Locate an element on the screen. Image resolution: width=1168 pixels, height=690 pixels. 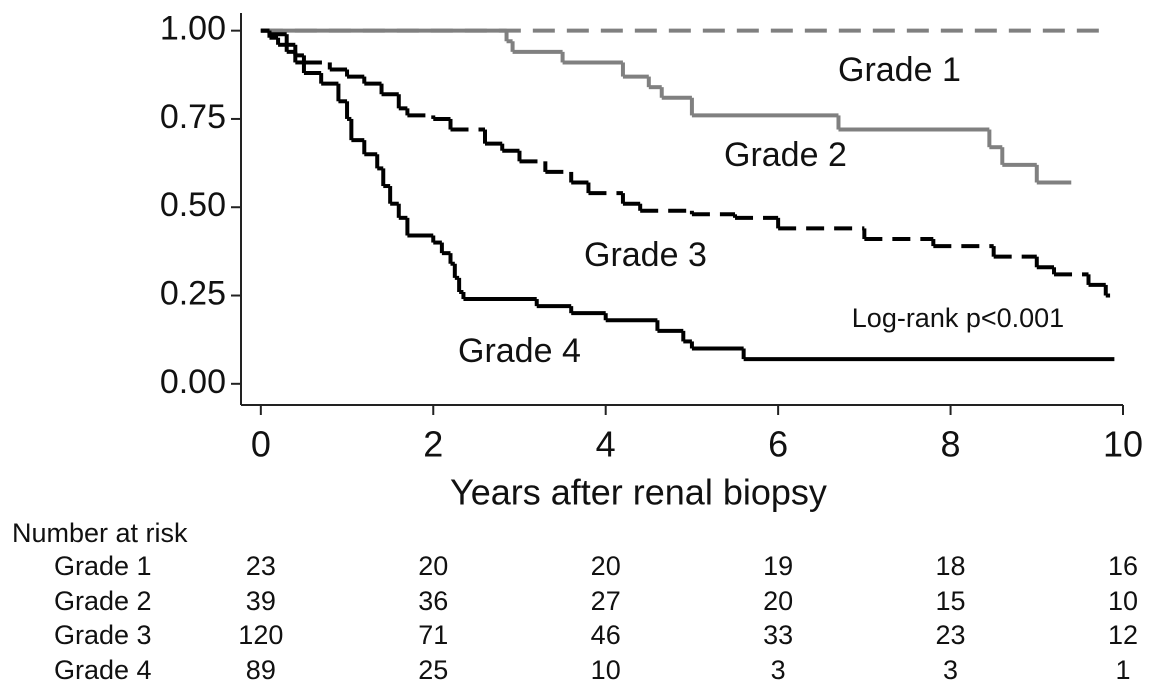
x-tick-label: 10 is located at coordinates (1123, 444).